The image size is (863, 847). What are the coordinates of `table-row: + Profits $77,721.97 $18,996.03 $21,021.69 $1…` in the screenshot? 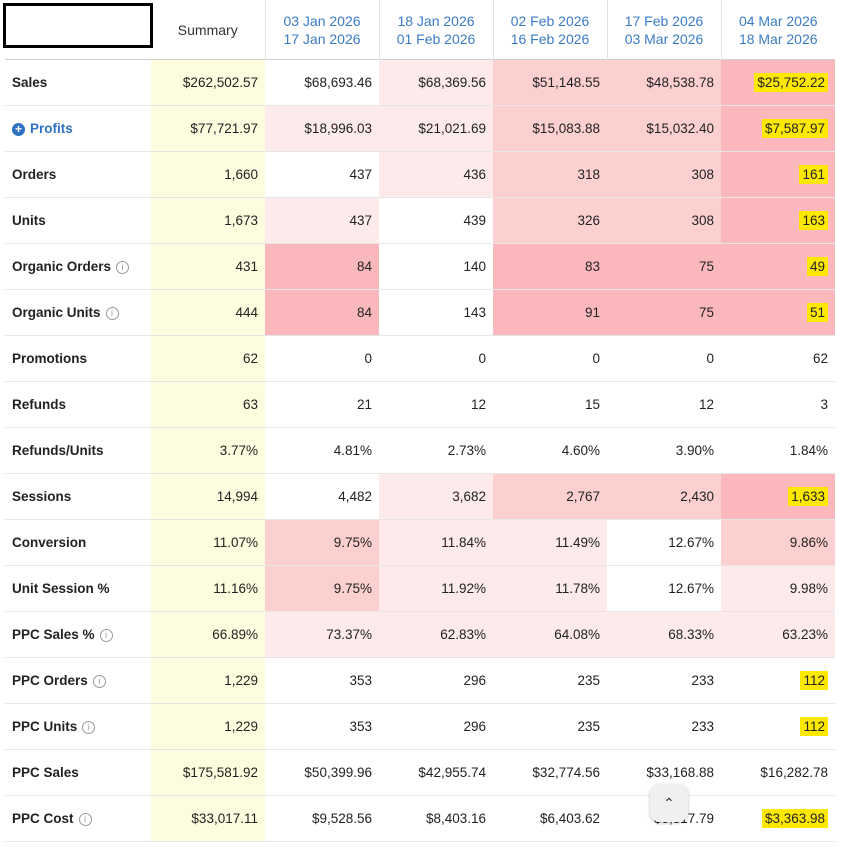 It's located at (420, 128).